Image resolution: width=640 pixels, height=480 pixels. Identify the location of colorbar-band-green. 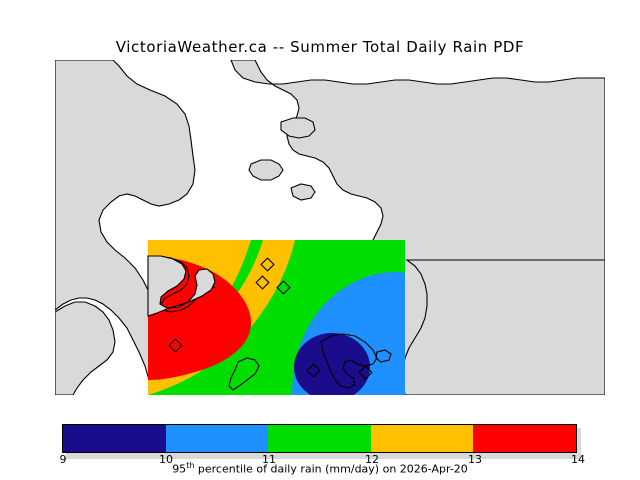
(319, 438).